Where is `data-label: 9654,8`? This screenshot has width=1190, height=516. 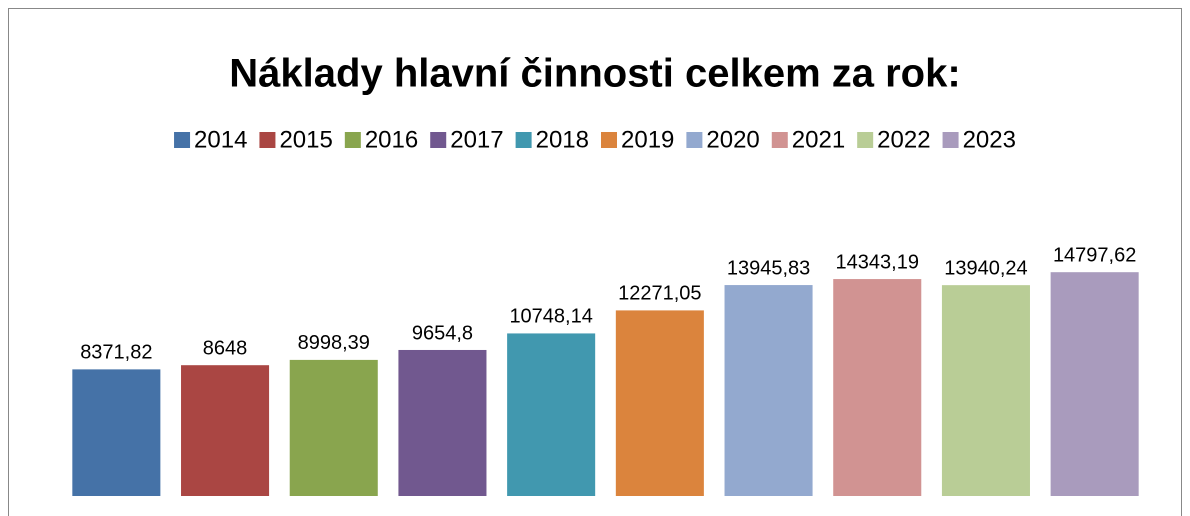 data-label: 9654,8 is located at coordinates (442, 333).